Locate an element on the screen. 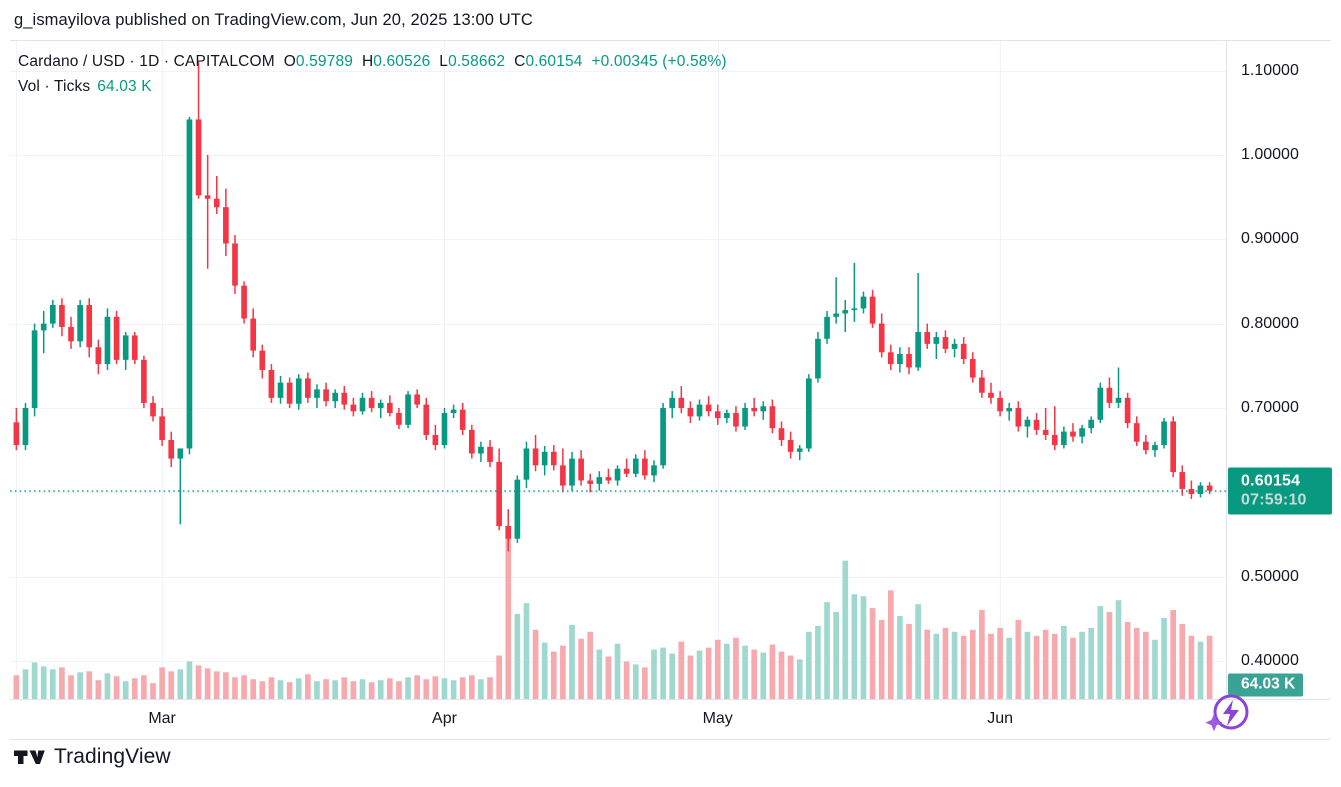 The image size is (1341, 787). tradingview-brand-text: TradingView is located at coordinates (112, 756).